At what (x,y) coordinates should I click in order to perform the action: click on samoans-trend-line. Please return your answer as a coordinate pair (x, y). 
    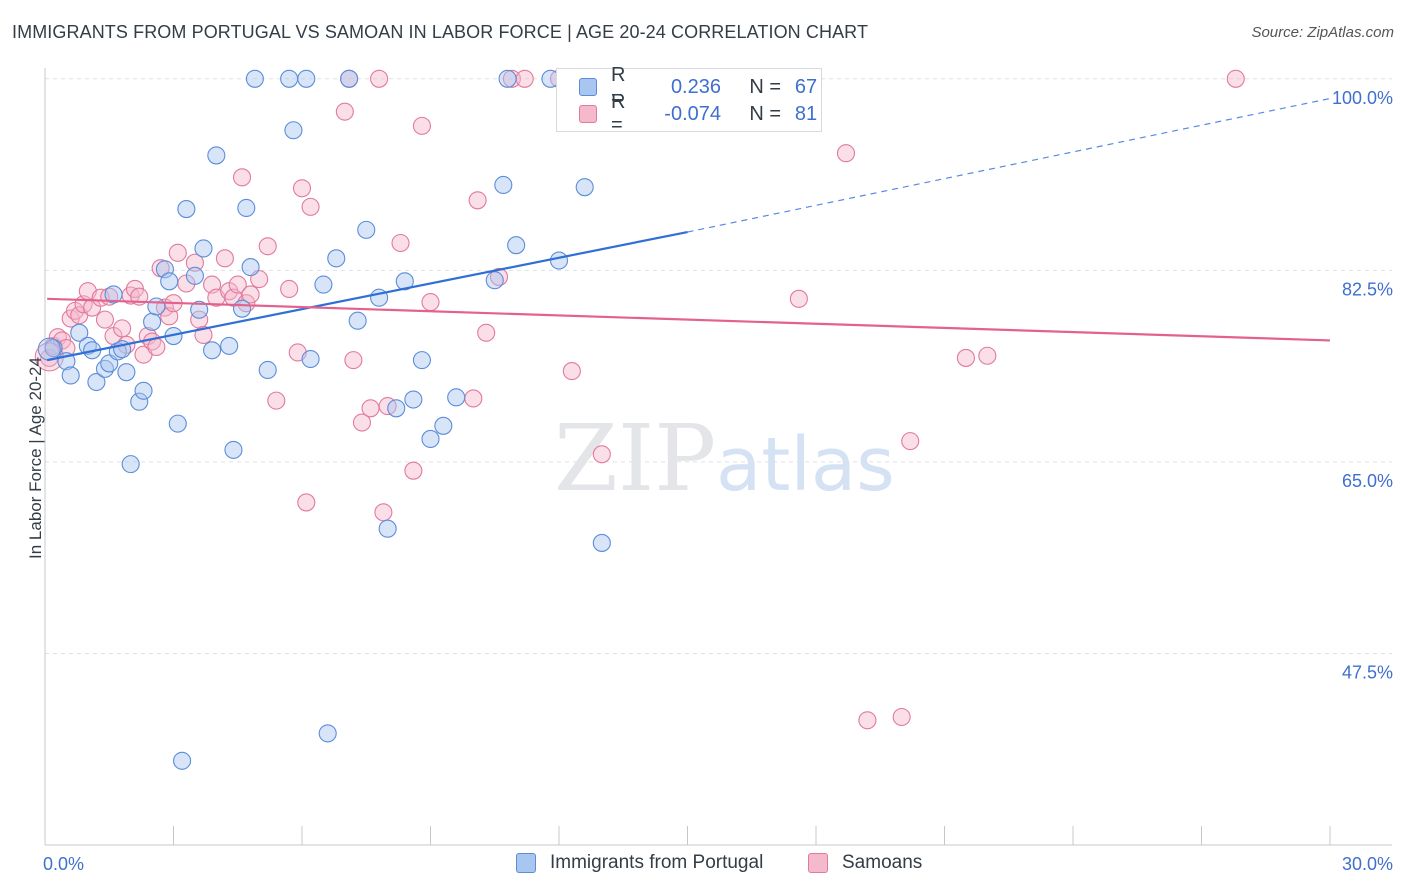
    Looking at the image, I should click on (689, 319).